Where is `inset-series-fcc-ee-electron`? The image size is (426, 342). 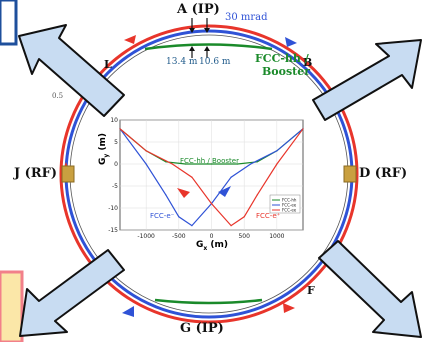 inset-series-fcc-ee-electron is located at coordinates (211, 177).